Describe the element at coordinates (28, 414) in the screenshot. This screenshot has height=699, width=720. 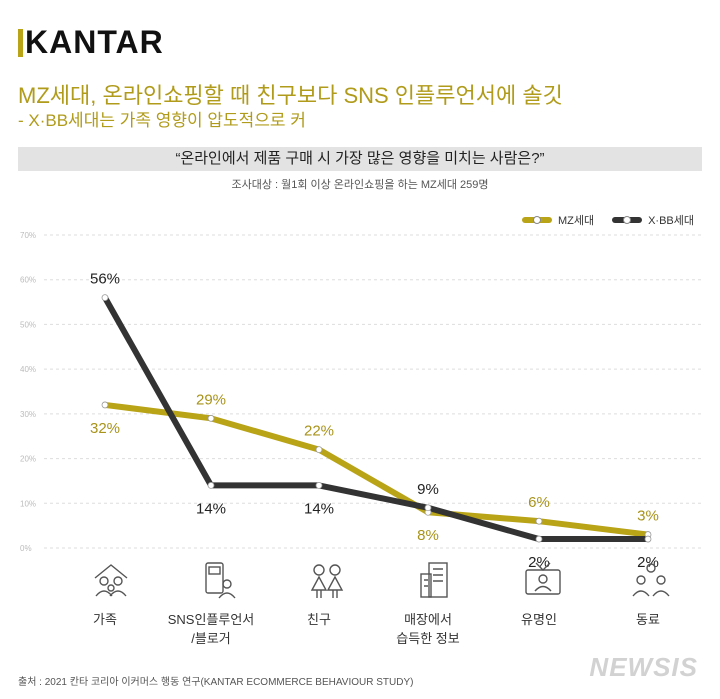
I see `y-tick-label-30: 30%` at that location.